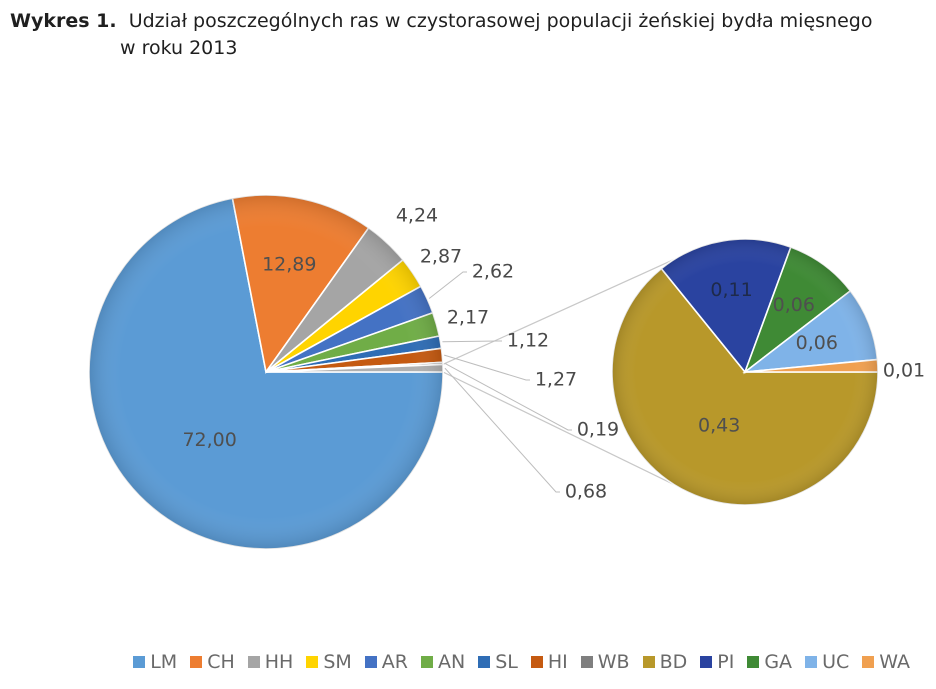 Image resolution: width=936 pixels, height=689 pixels. I want to click on value-label-ga: 0,06, so click(794, 305).